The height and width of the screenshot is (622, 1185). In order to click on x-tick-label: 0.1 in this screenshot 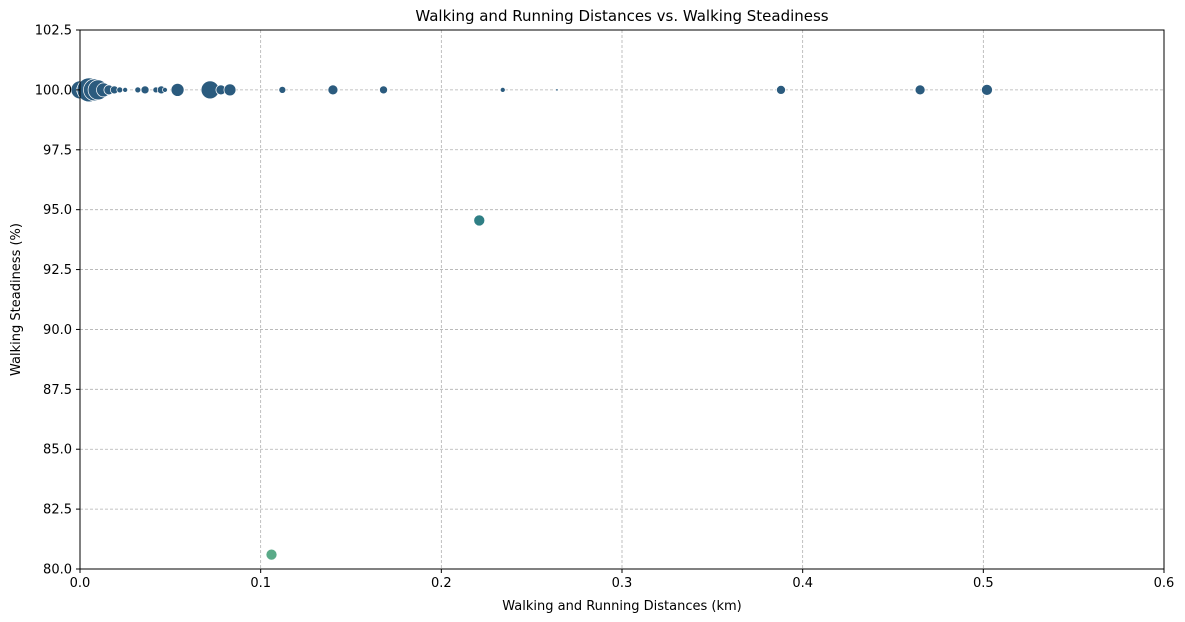, I will do `click(260, 583)`.